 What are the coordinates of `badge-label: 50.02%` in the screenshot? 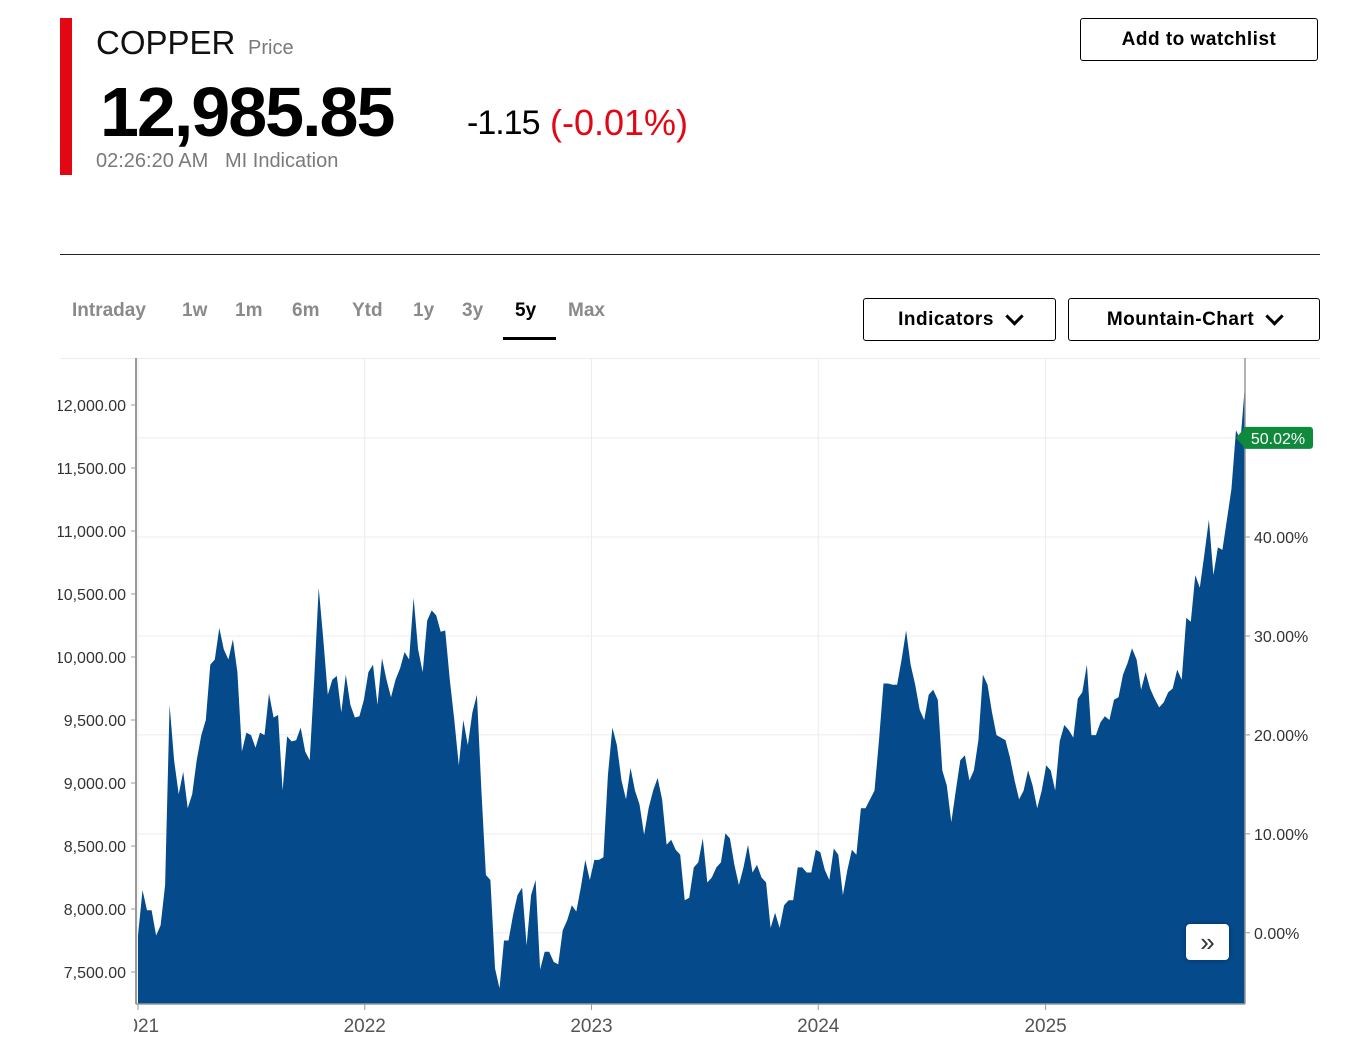 It's located at (1278, 439).